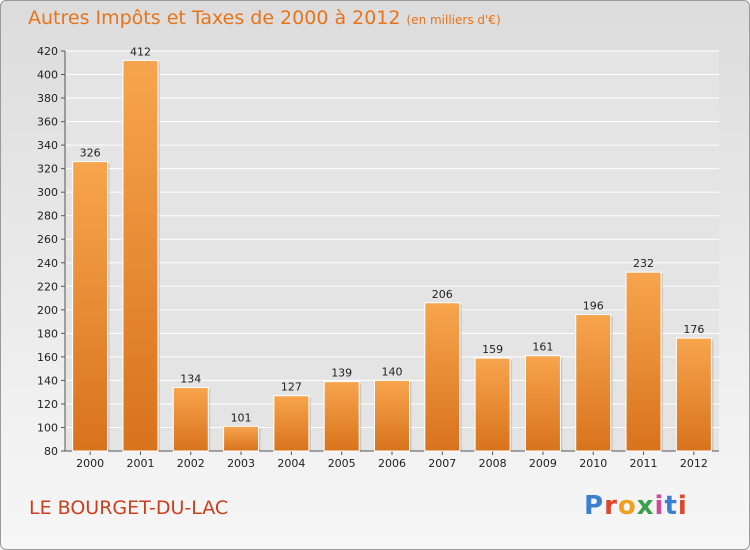 The width and height of the screenshot is (750, 550). Describe the element at coordinates (129, 508) in the screenshot. I see `location-label: LE BOURGET-DU-LAC` at that location.